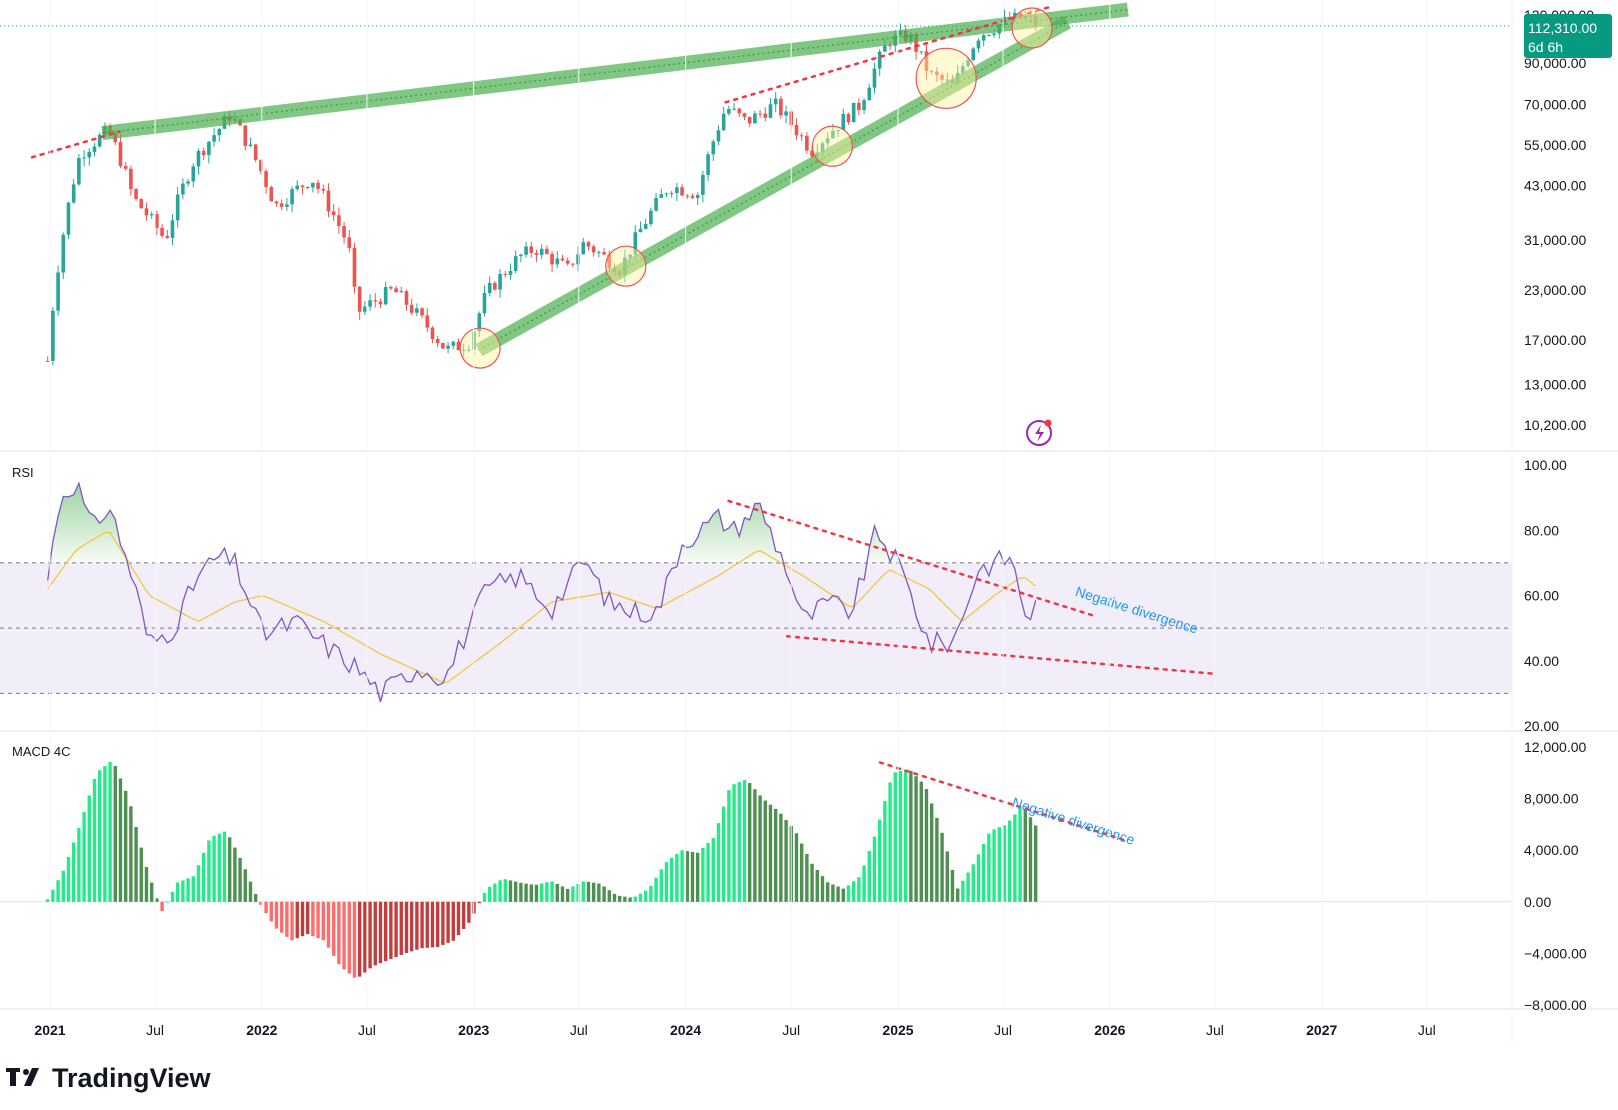 The height and width of the screenshot is (1110, 1618). I want to click on rsi-line, so click(542, 592).